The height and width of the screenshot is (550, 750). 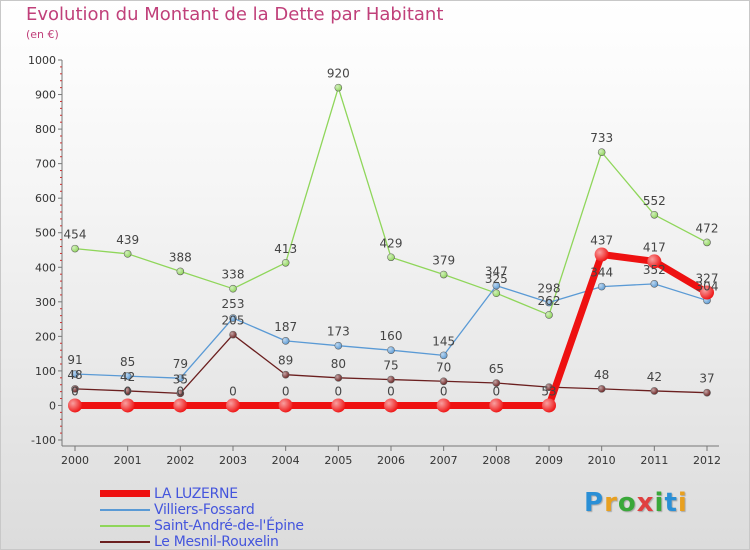 I want to click on data-label: 253, so click(x=233, y=304).